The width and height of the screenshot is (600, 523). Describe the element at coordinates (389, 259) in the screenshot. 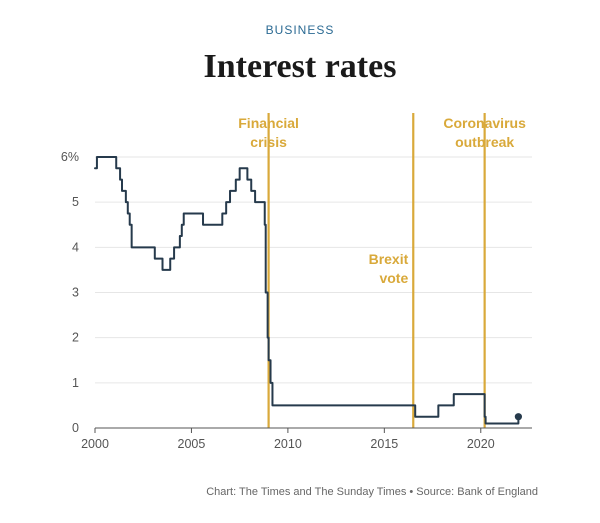

I see `annotation-label: Brexit` at that location.